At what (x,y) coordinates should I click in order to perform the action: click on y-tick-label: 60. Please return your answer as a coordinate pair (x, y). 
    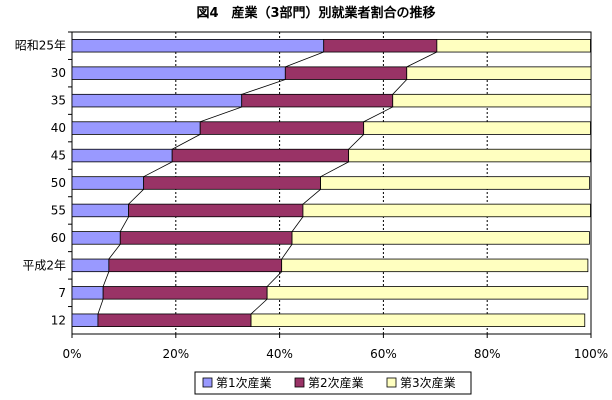
    Looking at the image, I should click on (58, 238).